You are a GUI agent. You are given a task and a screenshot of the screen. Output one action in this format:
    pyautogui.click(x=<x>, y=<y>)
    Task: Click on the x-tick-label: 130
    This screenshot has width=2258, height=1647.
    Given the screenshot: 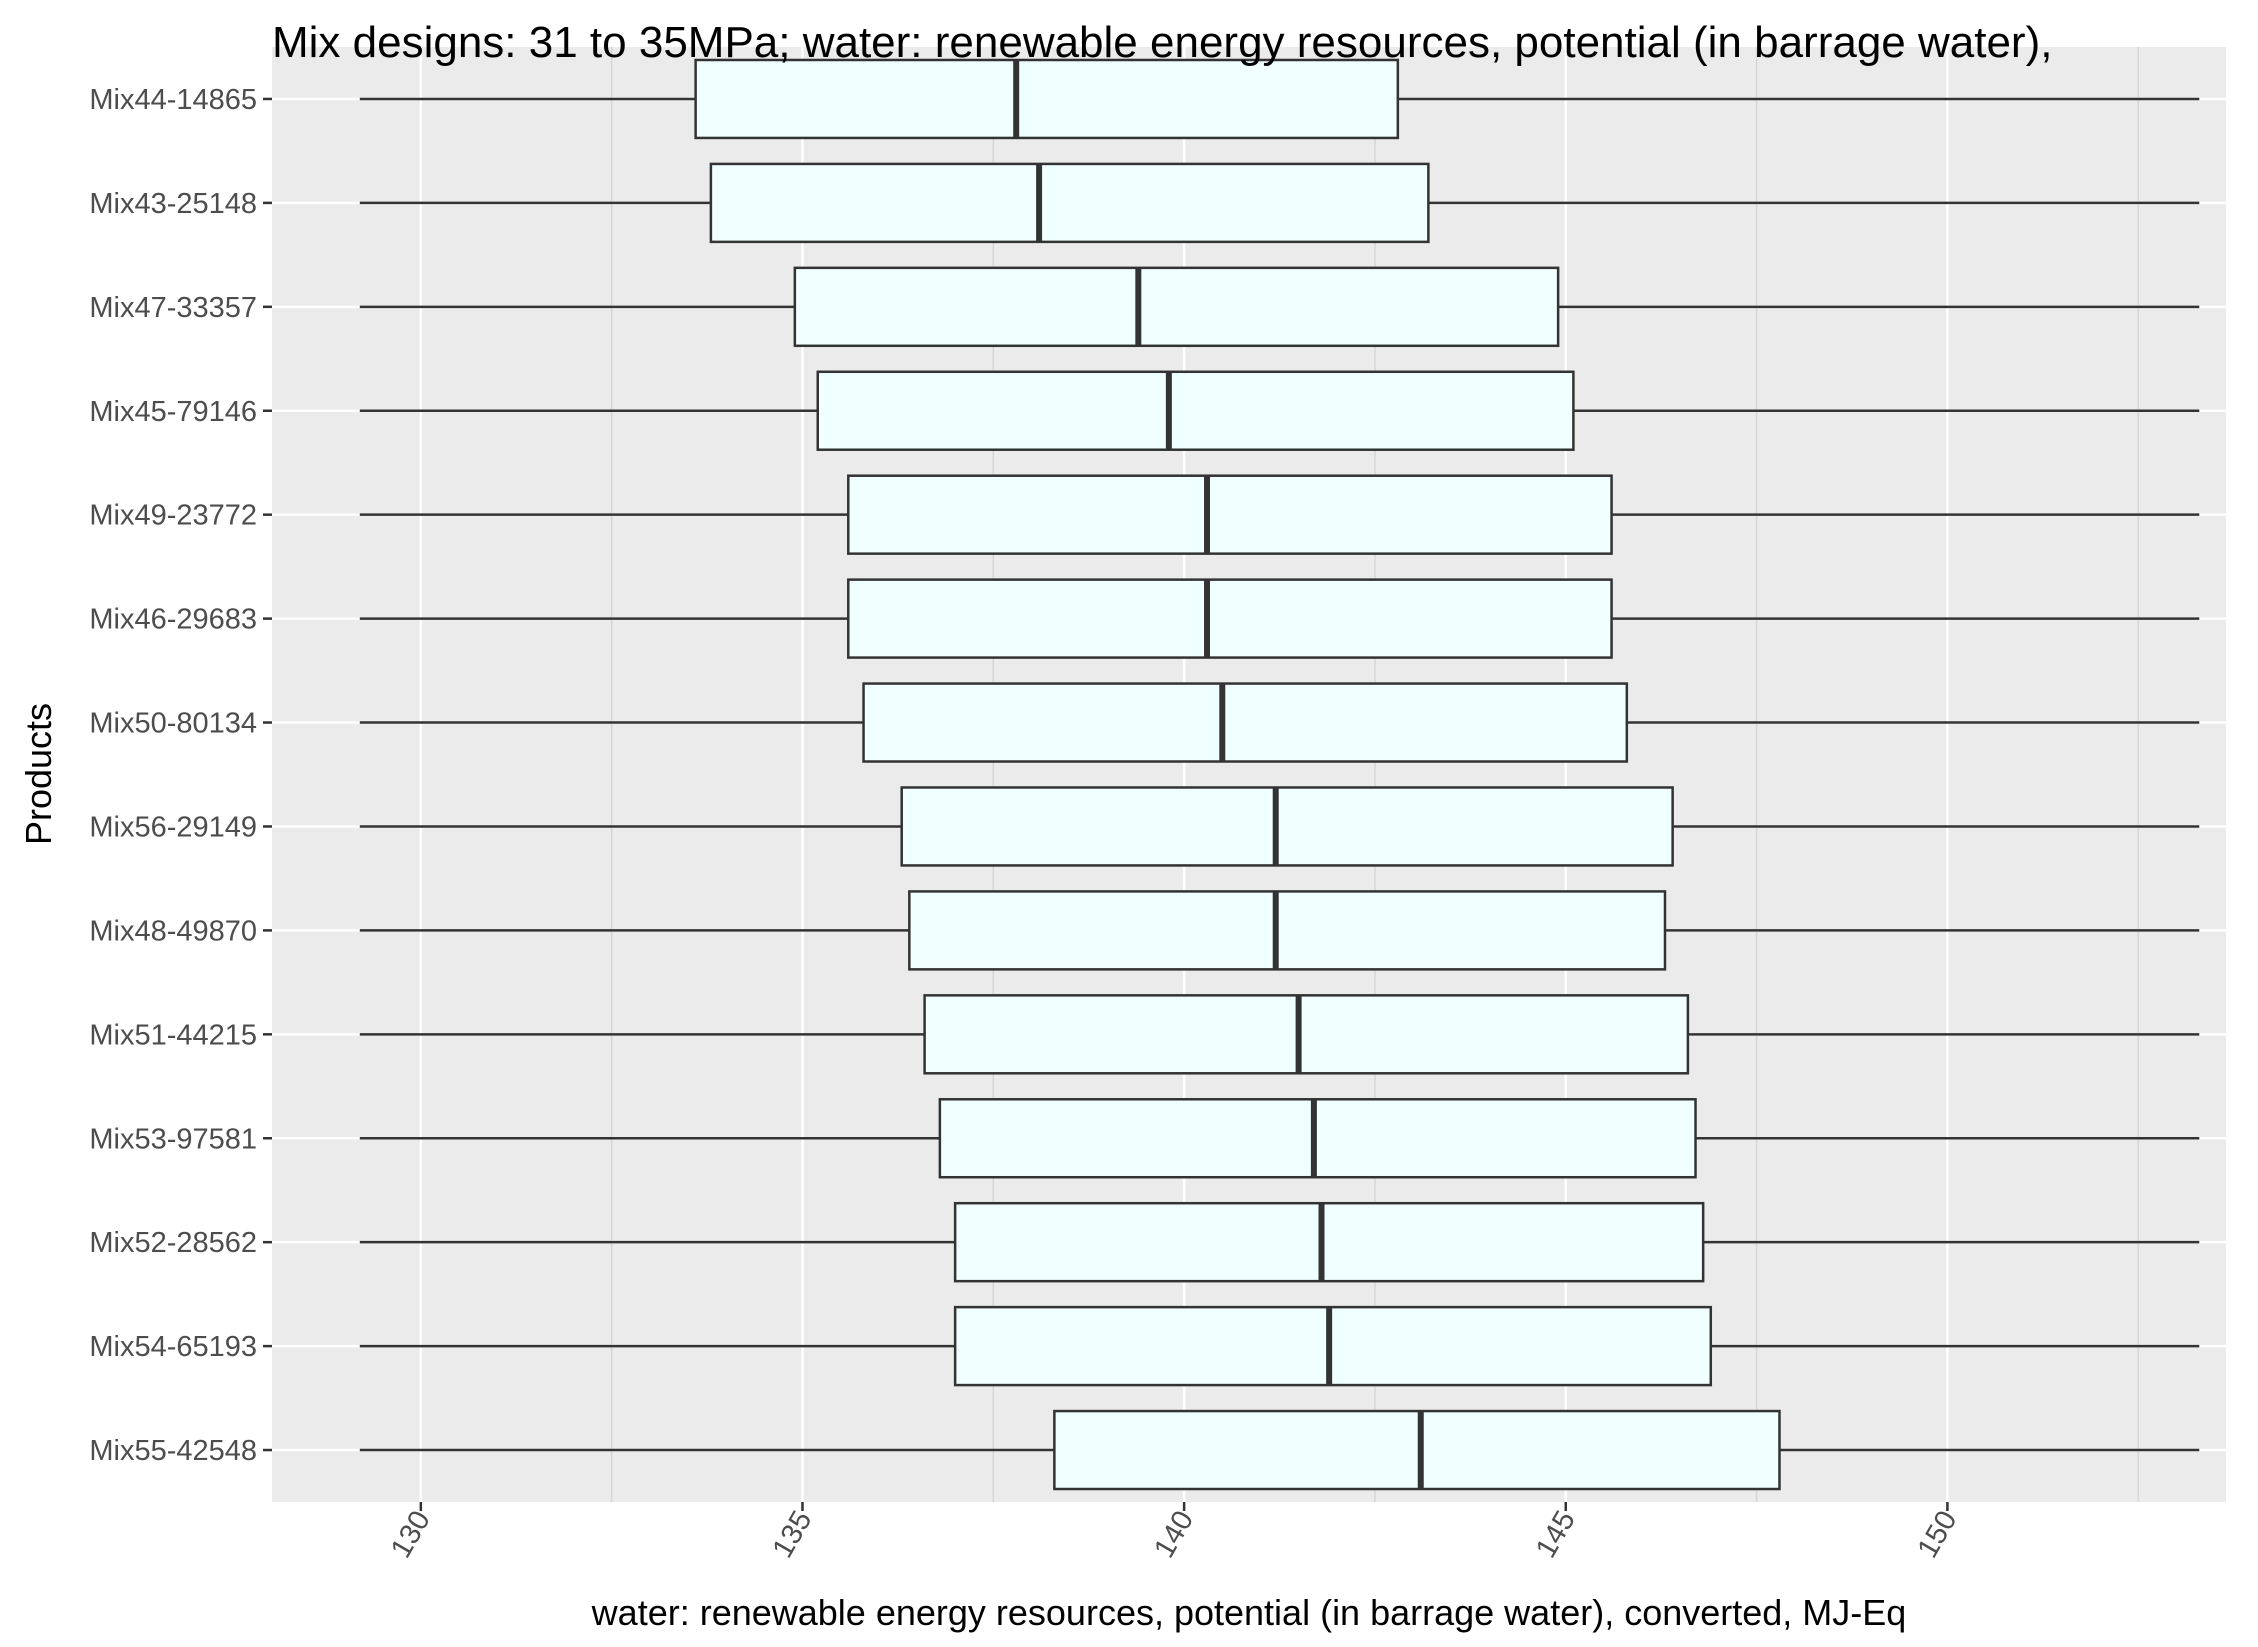 What is the action you would take?
    pyautogui.click(x=411, y=1535)
    